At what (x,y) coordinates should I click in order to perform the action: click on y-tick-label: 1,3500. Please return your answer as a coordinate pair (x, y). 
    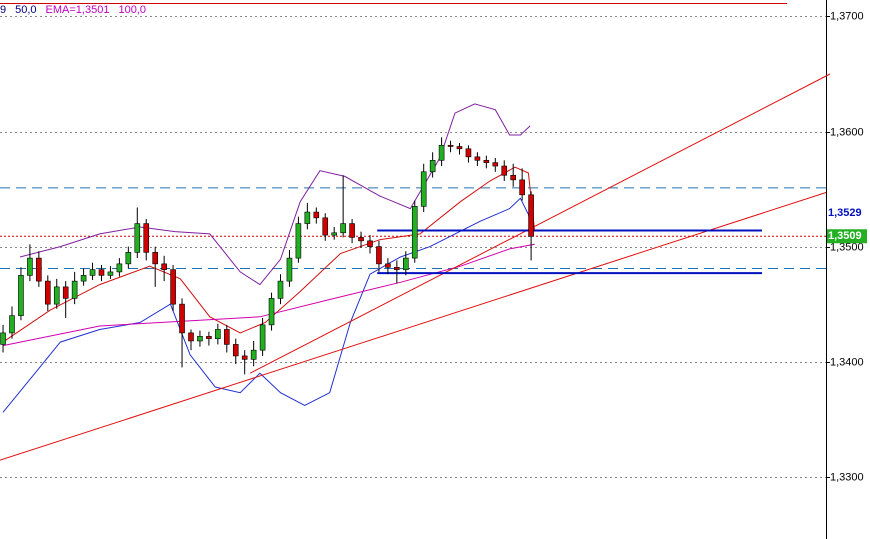
    Looking at the image, I should click on (847, 247).